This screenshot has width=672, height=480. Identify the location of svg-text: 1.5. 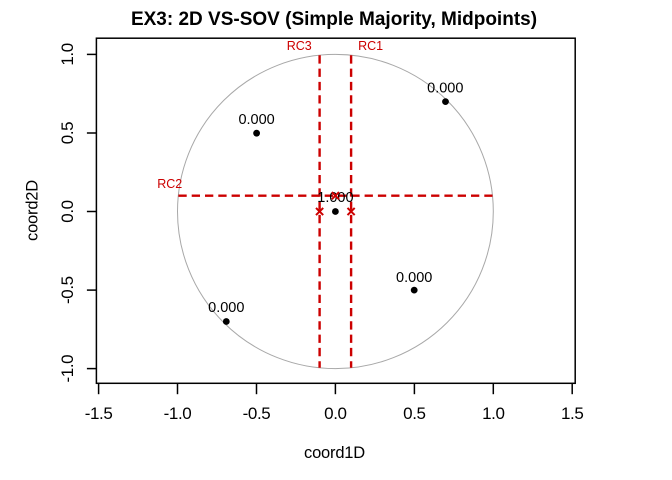
(572, 413).